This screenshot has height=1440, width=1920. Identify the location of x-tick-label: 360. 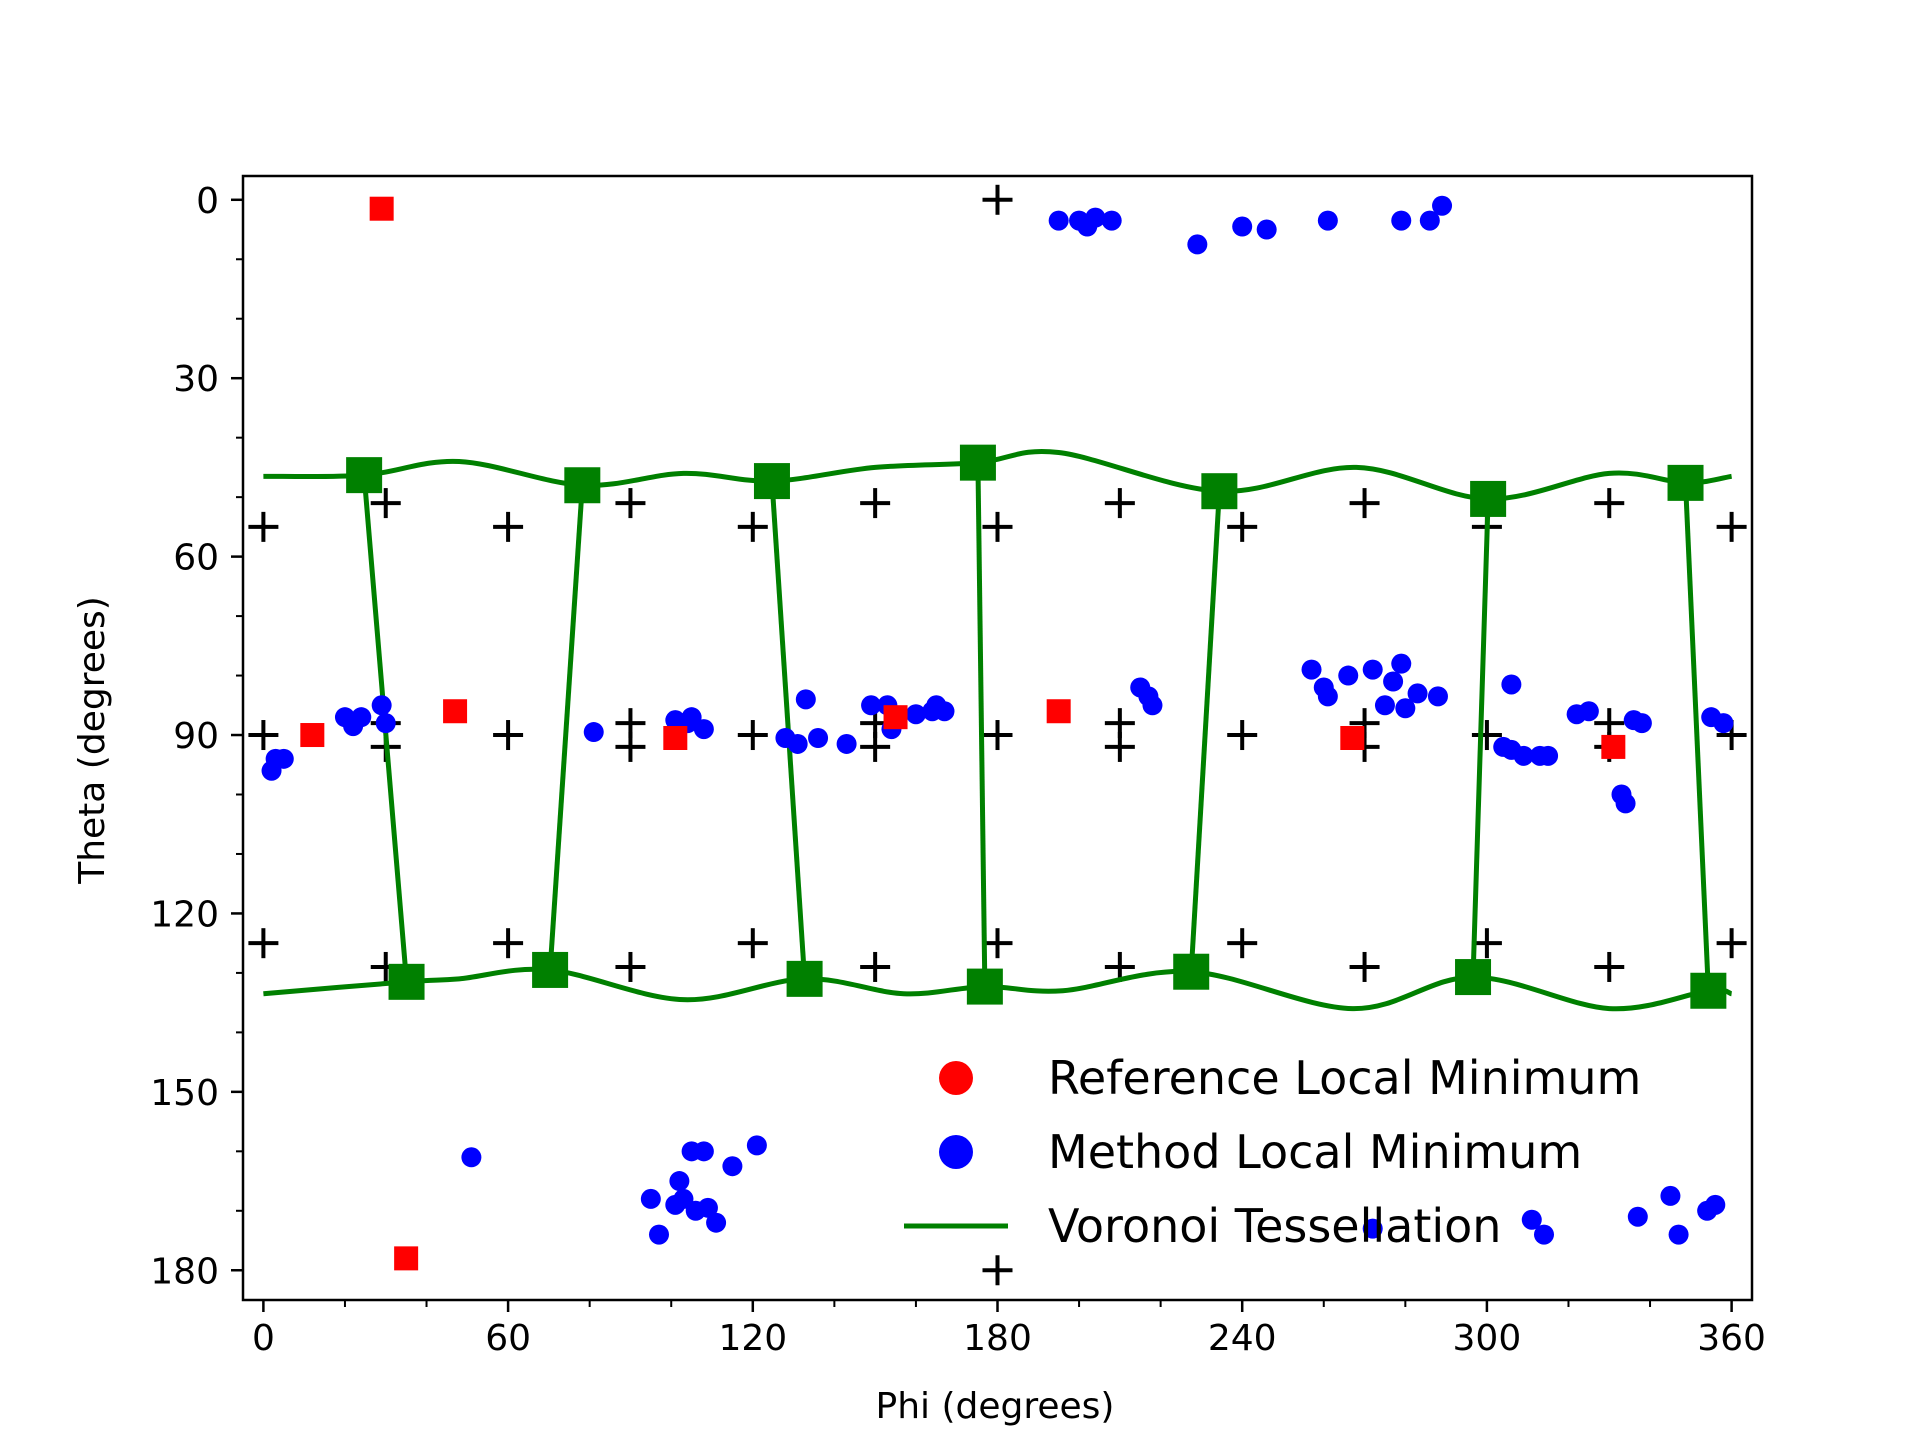
(1731, 1338).